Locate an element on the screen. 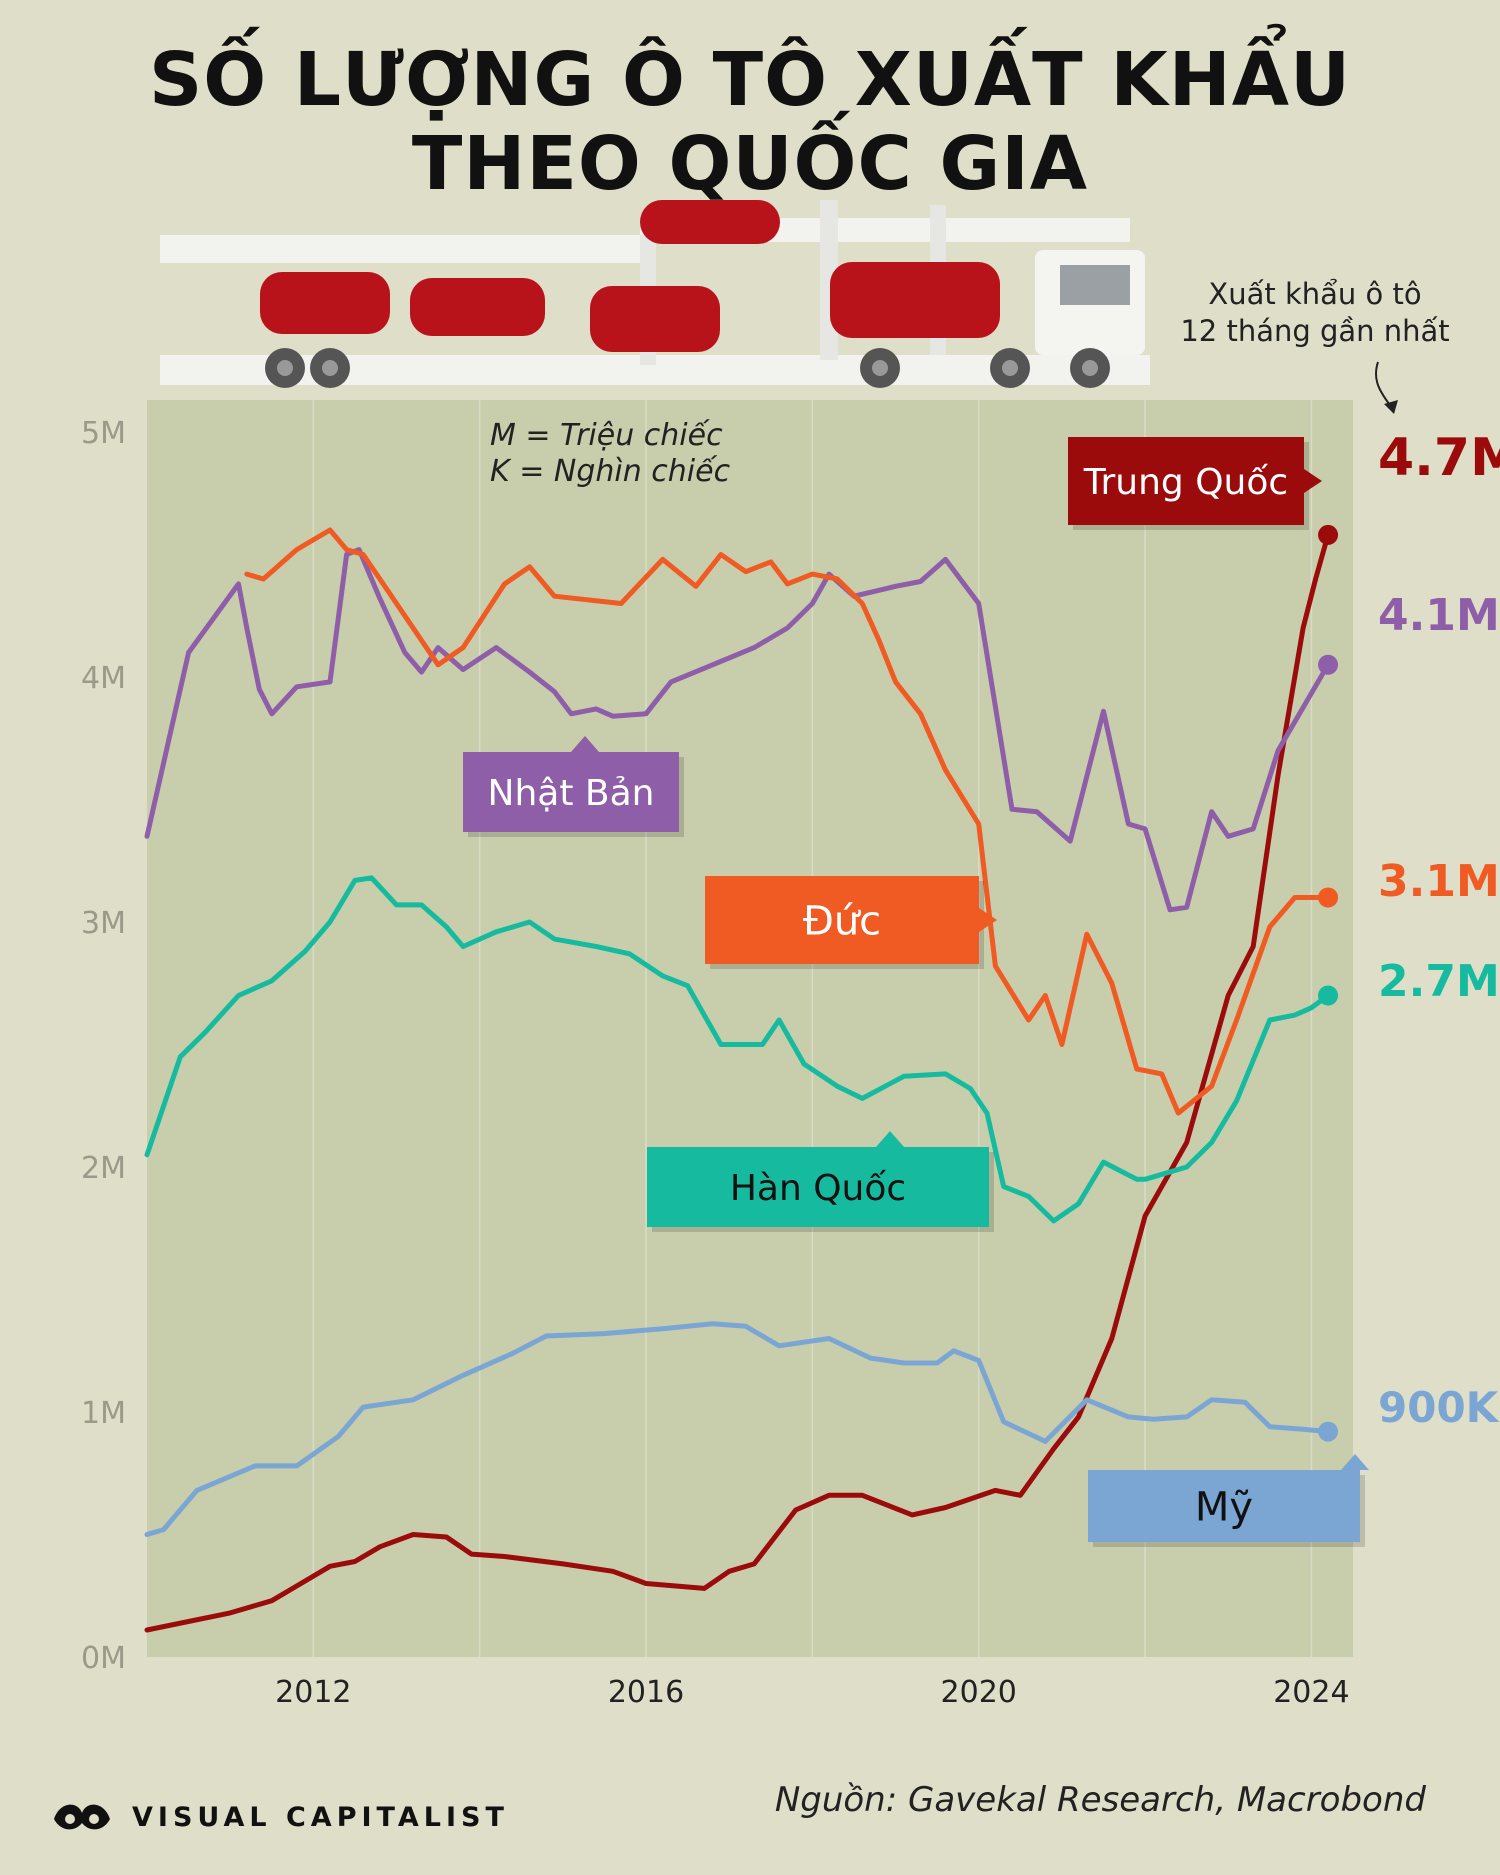  y-tick-label: 4M is located at coordinates (103, 678).